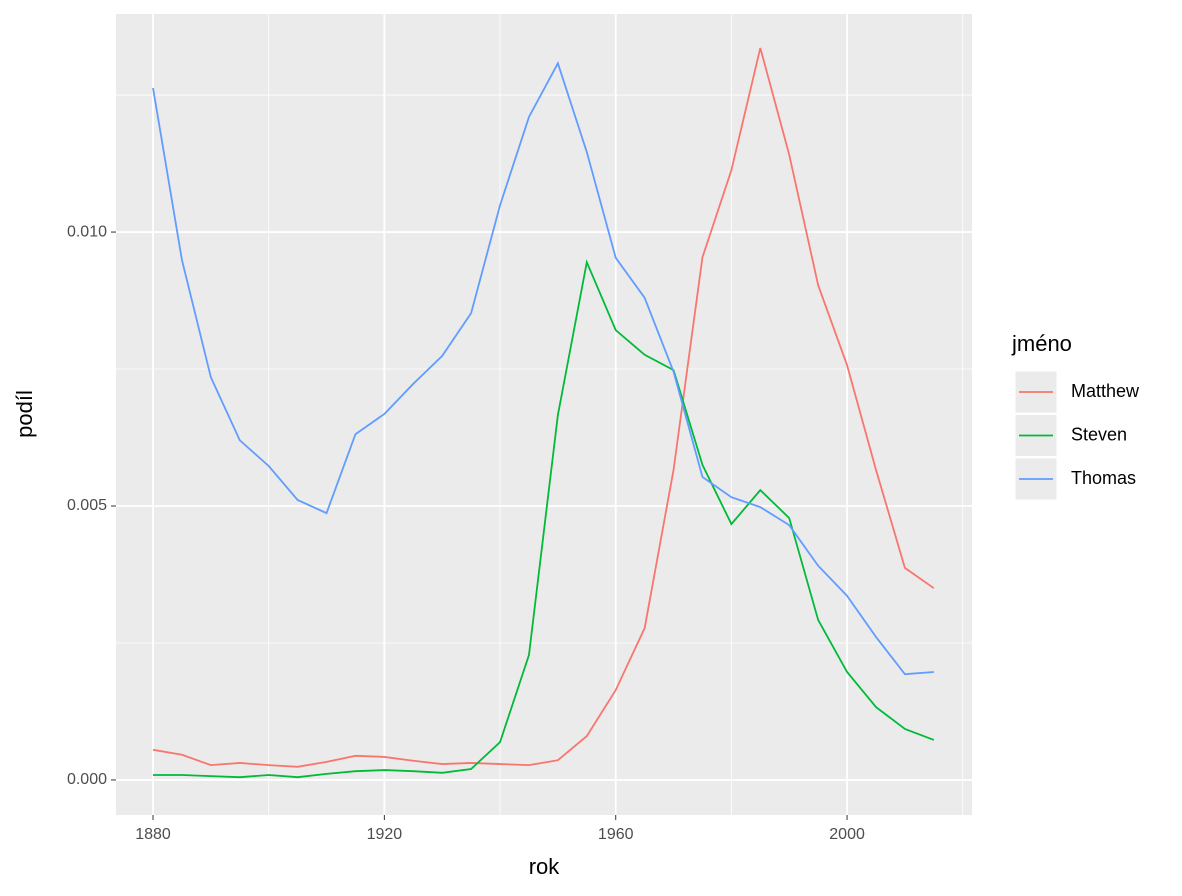 The image size is (1182, 896). What do you see at coordinates (87, 505) in the screenshot?
I see `y-tick-label: 0.005` at bounding box center [87, 505].